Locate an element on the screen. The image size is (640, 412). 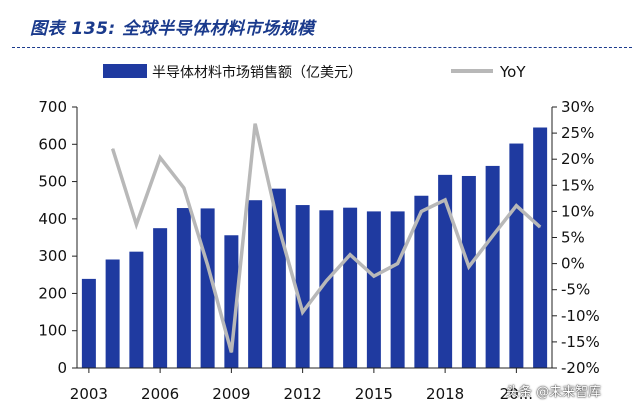
x-tick-label: 2006 is located at coordinates (160, 394).